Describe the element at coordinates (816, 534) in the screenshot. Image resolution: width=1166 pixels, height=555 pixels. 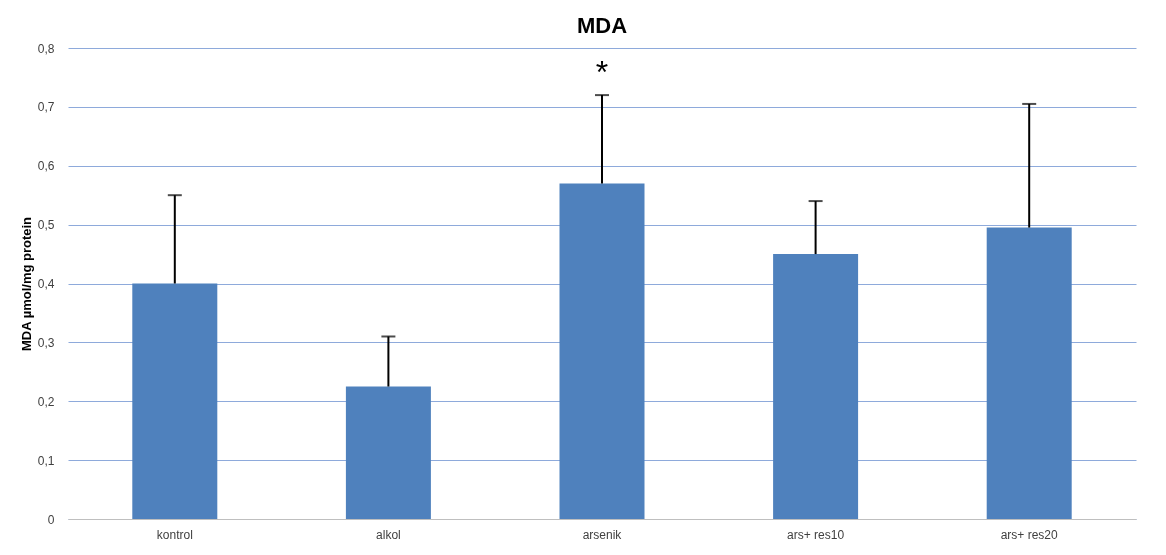
I see `x-tick-label: ars+ res10` at that location.